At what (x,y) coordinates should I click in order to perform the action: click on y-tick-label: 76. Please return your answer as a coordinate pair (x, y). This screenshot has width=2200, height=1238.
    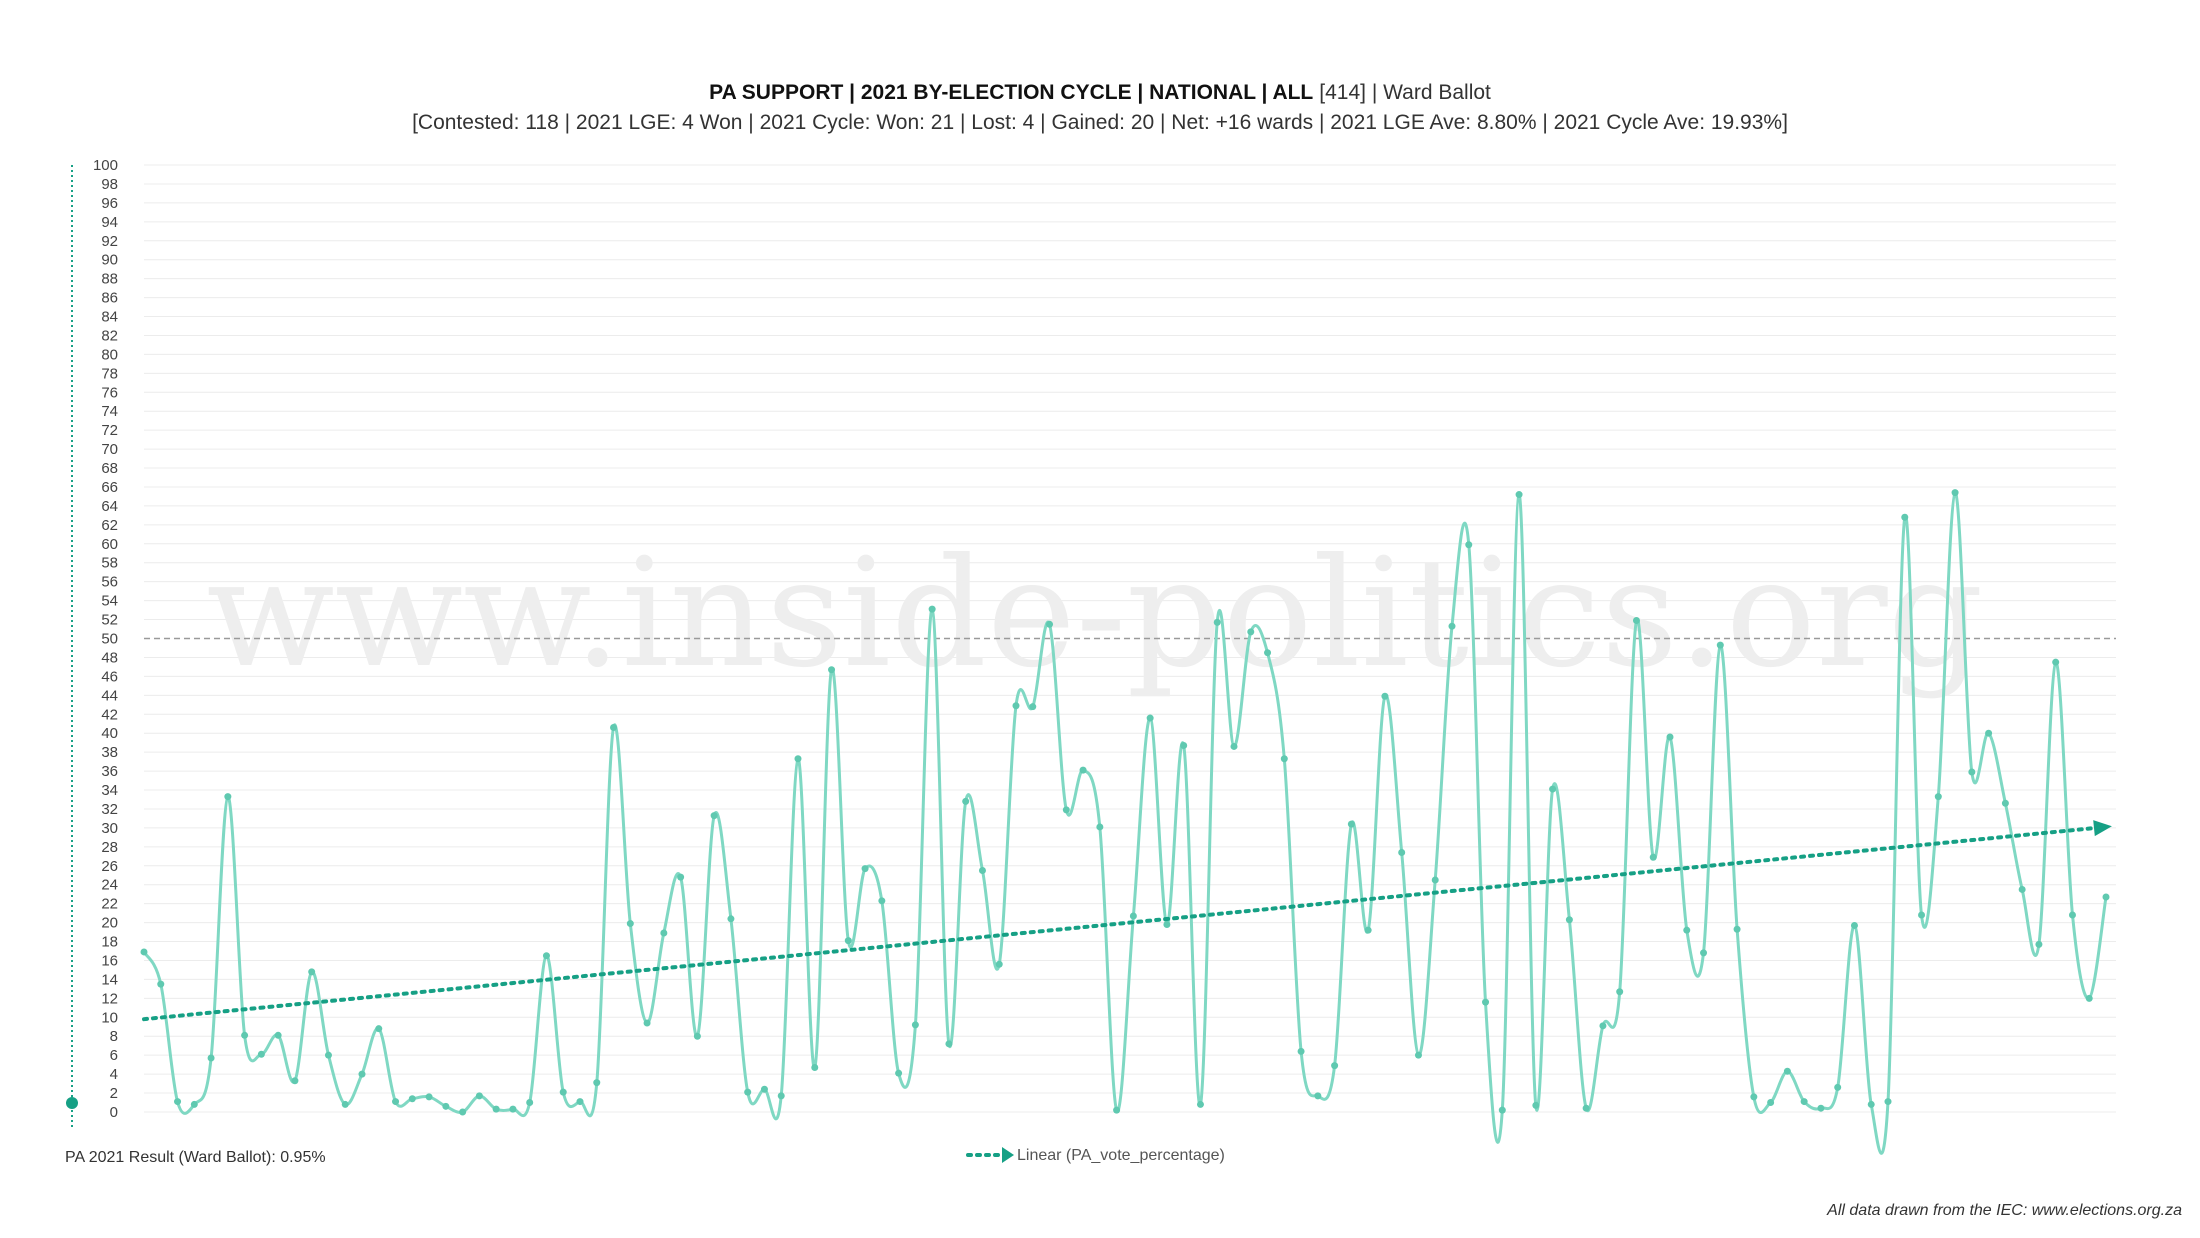
    Looking at the image, I should click on (109, 392).